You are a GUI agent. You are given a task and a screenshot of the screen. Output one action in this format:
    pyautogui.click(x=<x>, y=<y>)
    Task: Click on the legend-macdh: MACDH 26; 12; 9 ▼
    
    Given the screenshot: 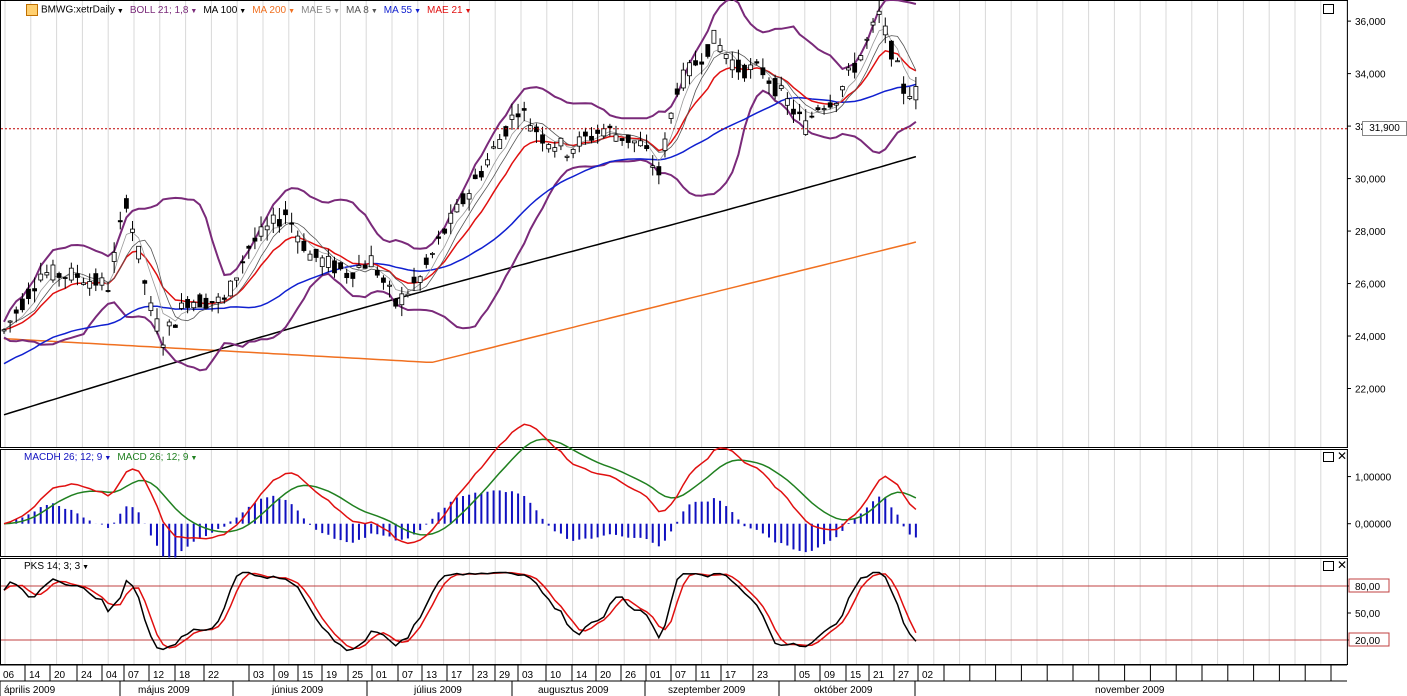 What is the action you would take?
    pyautogui.click(x=68, y=457)
    